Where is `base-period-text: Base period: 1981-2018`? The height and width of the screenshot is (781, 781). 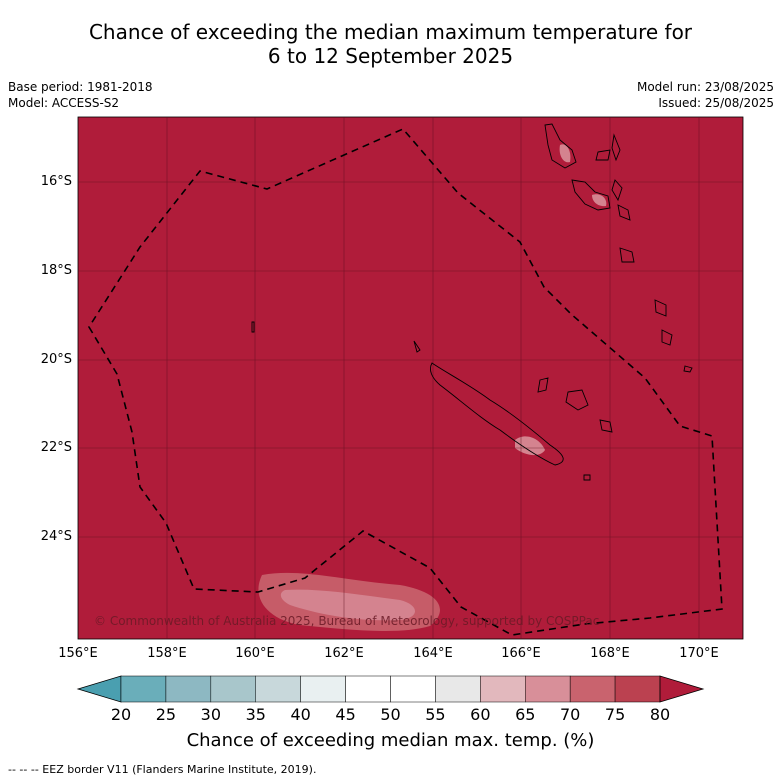
base-period-text: Base period: 1981-2018 is located at coordinates (80, 87).